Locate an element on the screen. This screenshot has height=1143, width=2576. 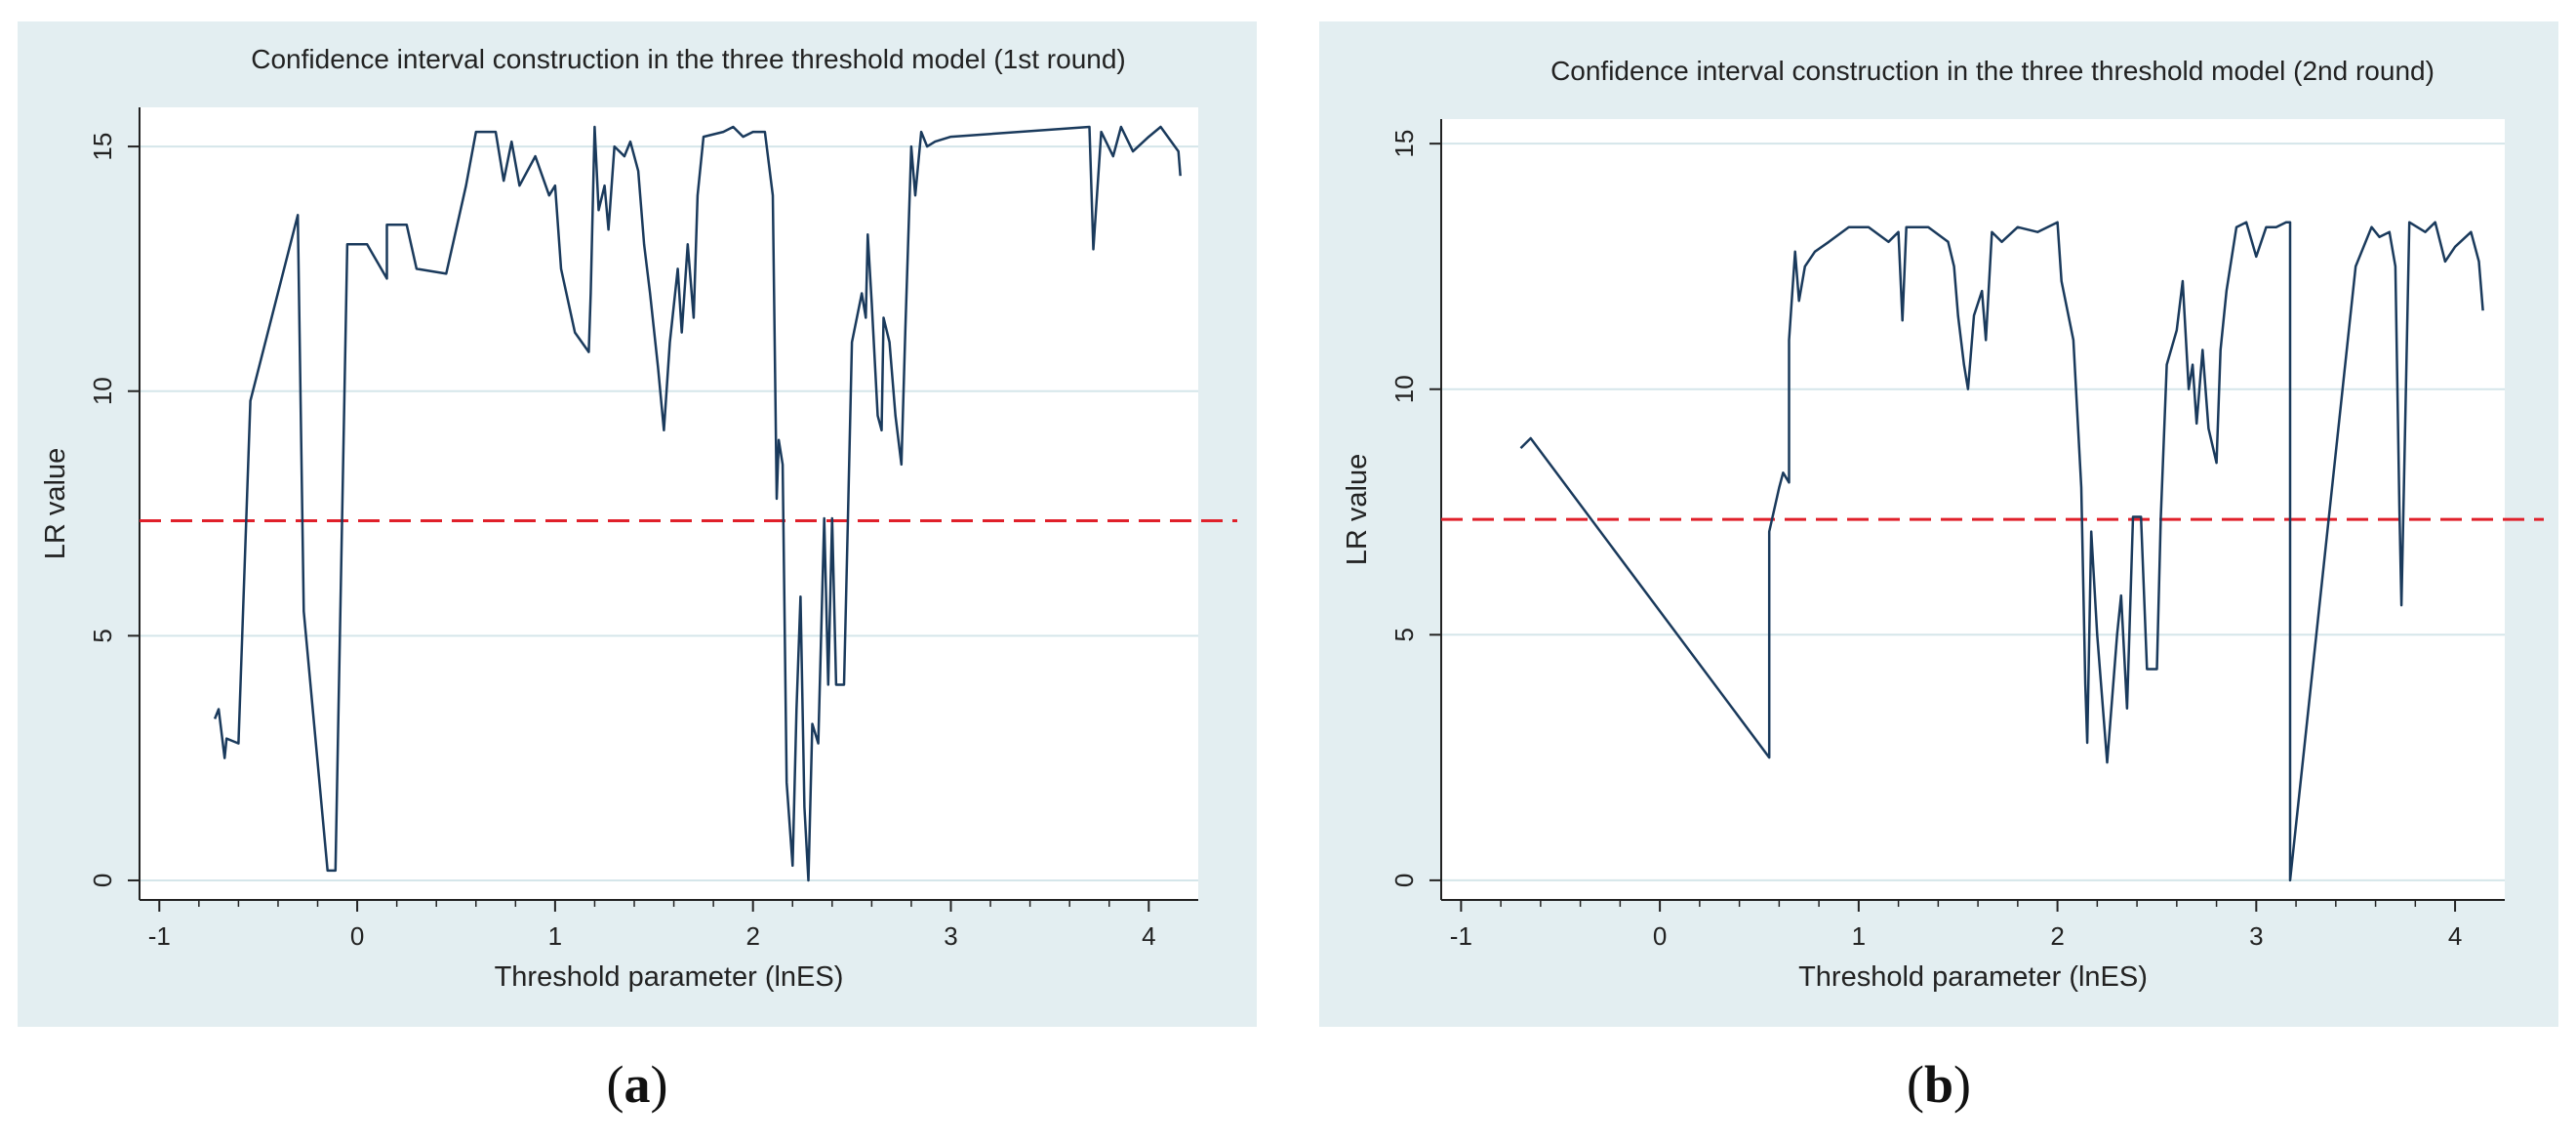
caption-a: (a) is located at coordinates (637, 1084).